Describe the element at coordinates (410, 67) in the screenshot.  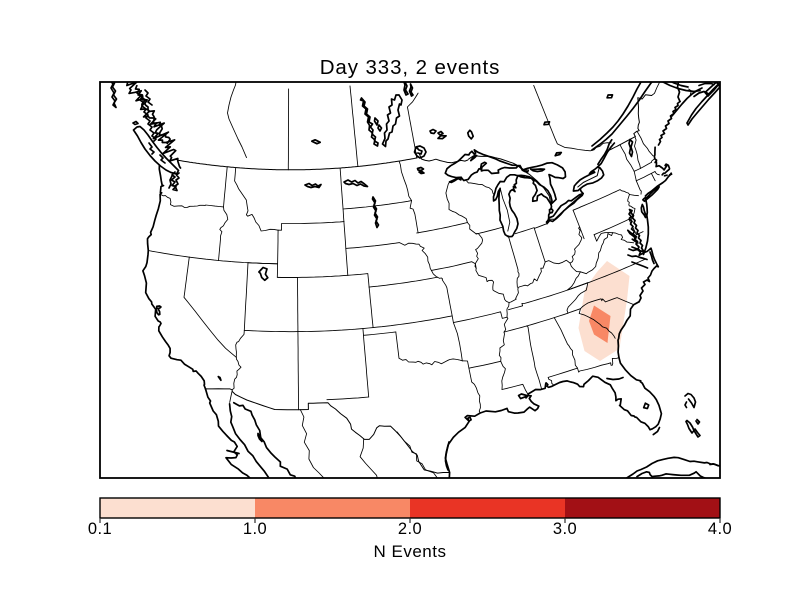
I see `svg-text: Day 333, 2 events` at that location.